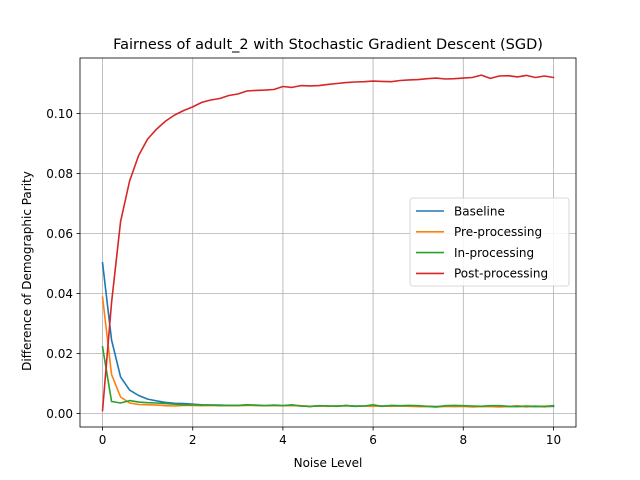 This screenshot has height=480, width=640. What do you see at coordinates (59, 354) in the screenshot?
I see `y-tick-label: 0.02` at bounding box center [59, 354].